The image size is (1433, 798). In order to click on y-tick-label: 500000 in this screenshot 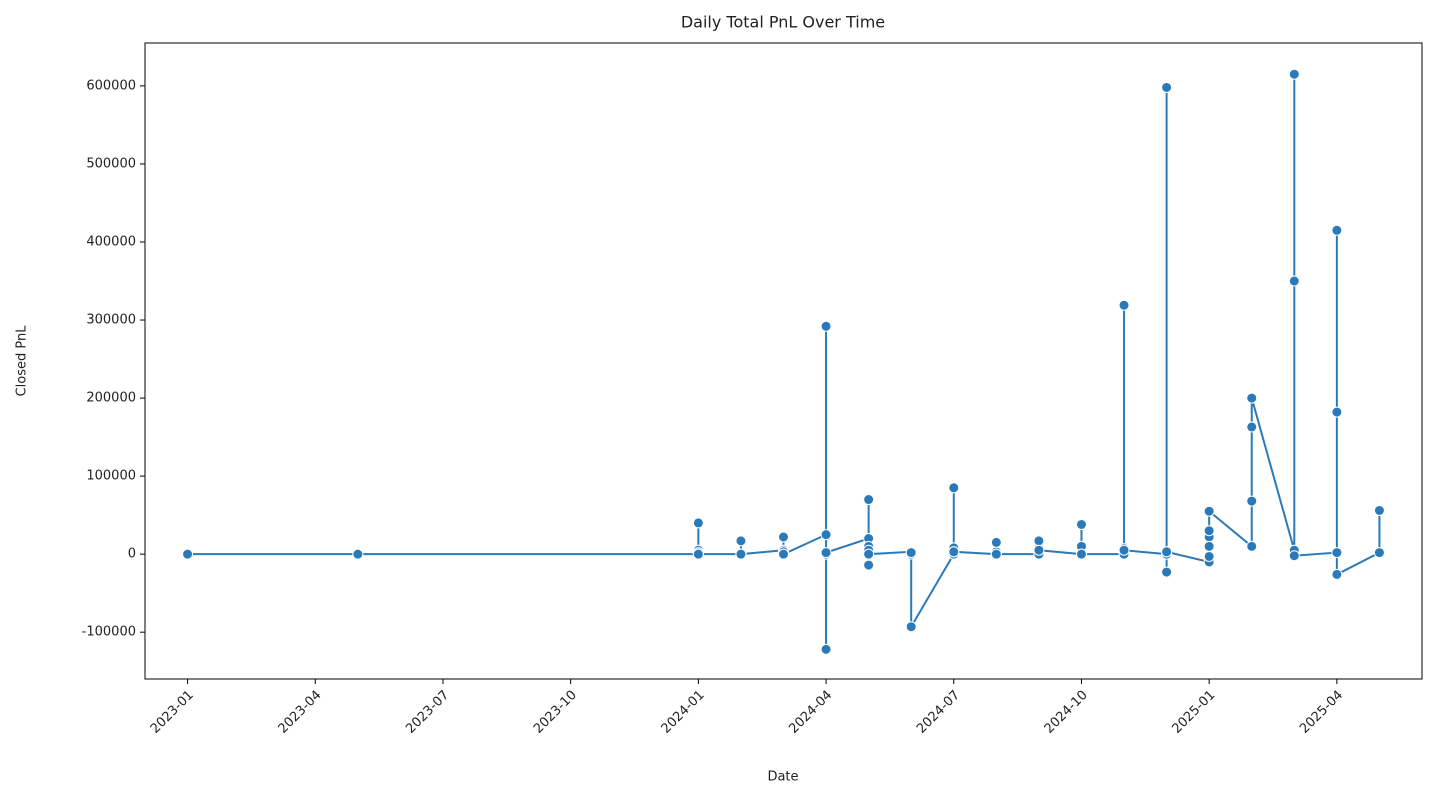, I will do `click(111, 163)`.